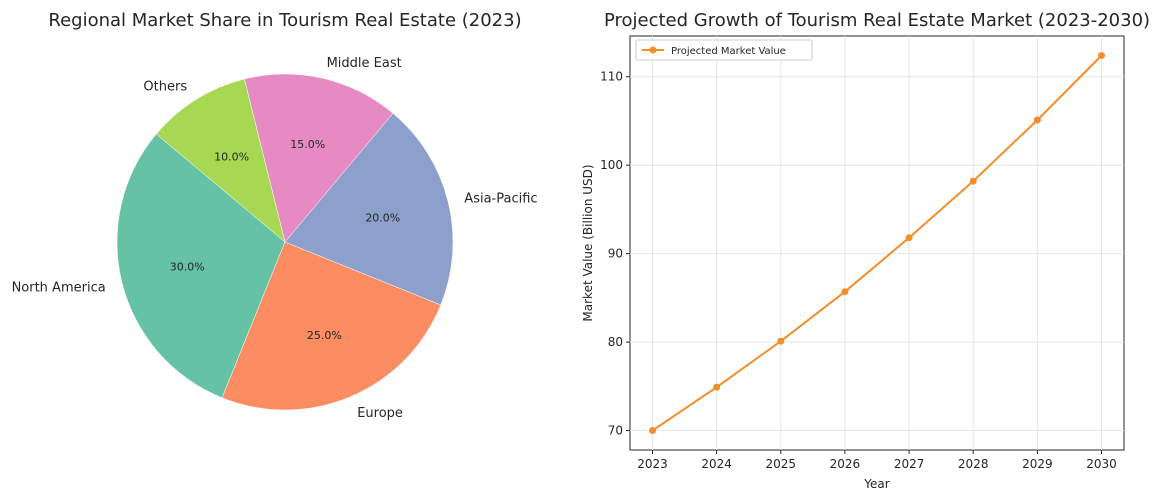 This screenshot has height=496, width=1163. What do you see at coordinates (1037, 464) in the screenshot?
I see `x-tick-label: 2029` at bounding box center [1037, 464].